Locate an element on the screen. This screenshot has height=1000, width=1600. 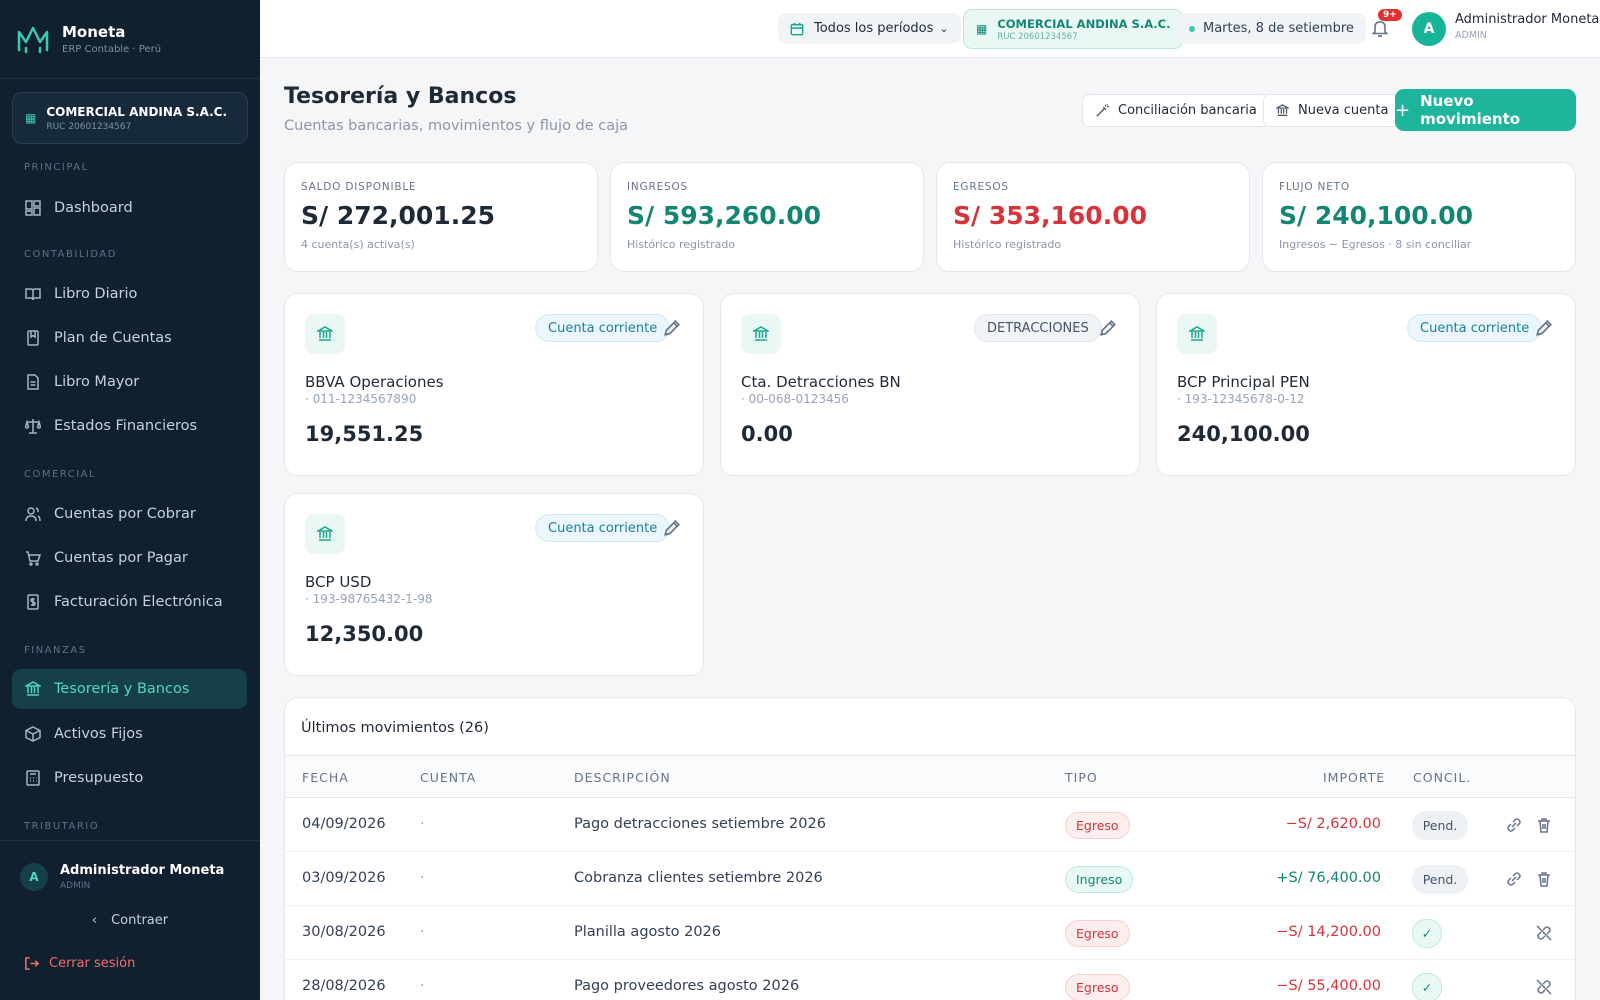
new-movement-button: + Nuevo movimiento is located at coordinates (1485, 110).